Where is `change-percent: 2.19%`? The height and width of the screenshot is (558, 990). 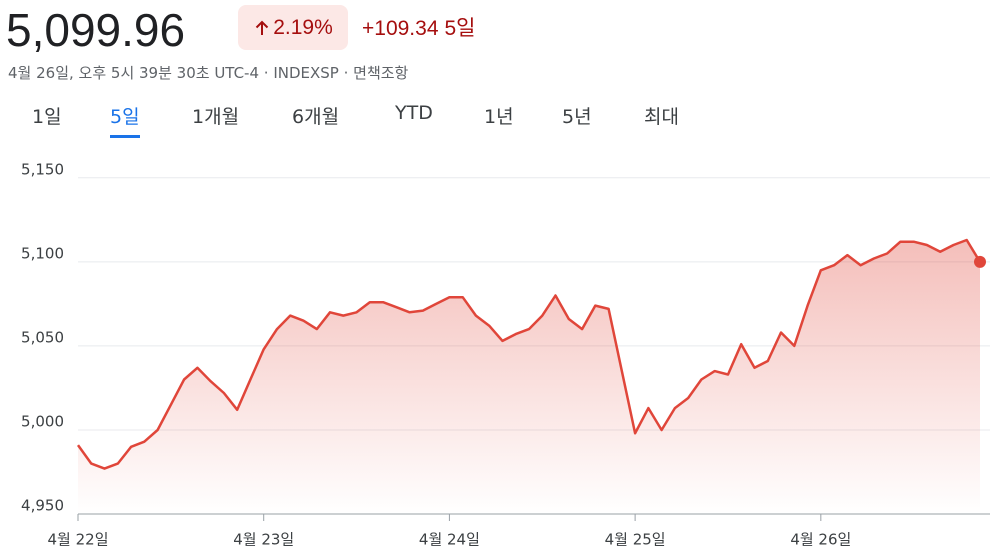
change-percent: 2.19% is located at coordinates (303, 27).